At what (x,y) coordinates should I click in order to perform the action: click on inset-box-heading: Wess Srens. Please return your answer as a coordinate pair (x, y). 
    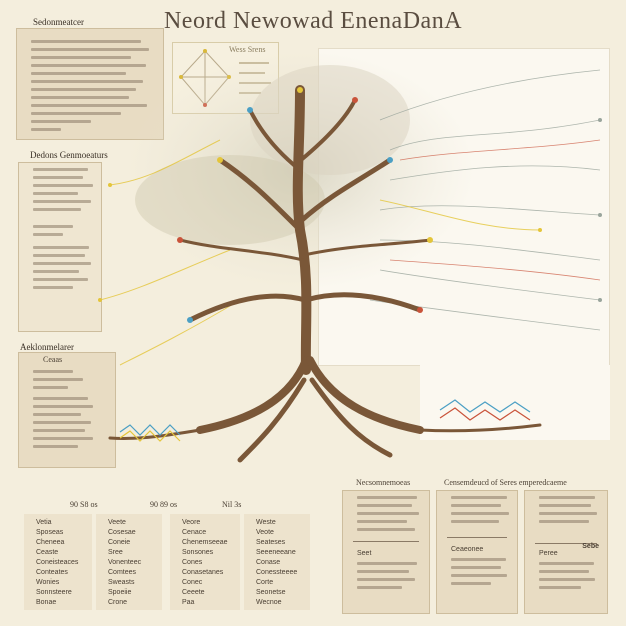
    Looking at the image, I should click on (247, 49).